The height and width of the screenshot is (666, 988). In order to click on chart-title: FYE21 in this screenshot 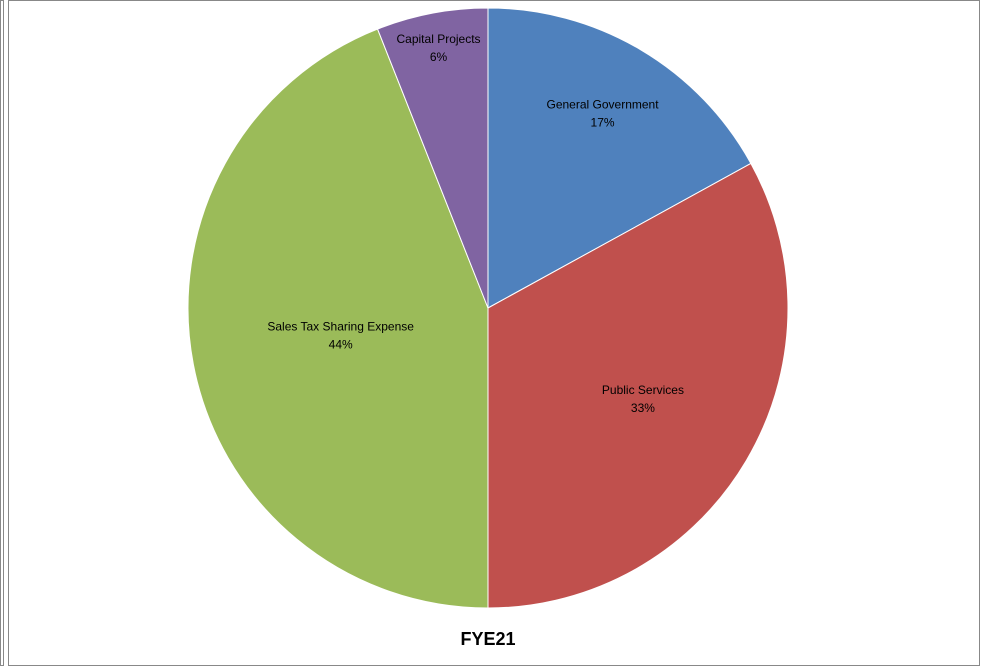, I will do `click(487, 639)`.